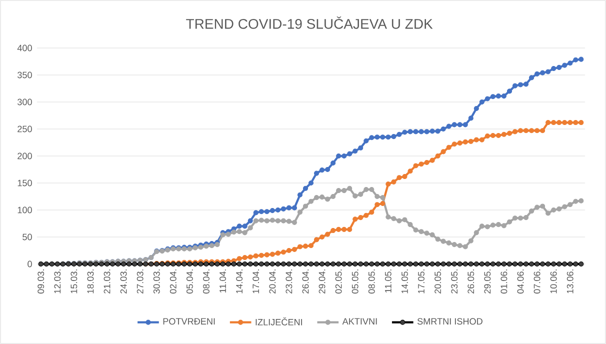 The image size is (606, 344). Describe the element at coordinates (140, 282) in the screenshot. I see `x-tick-label: 27.03.` at that location.